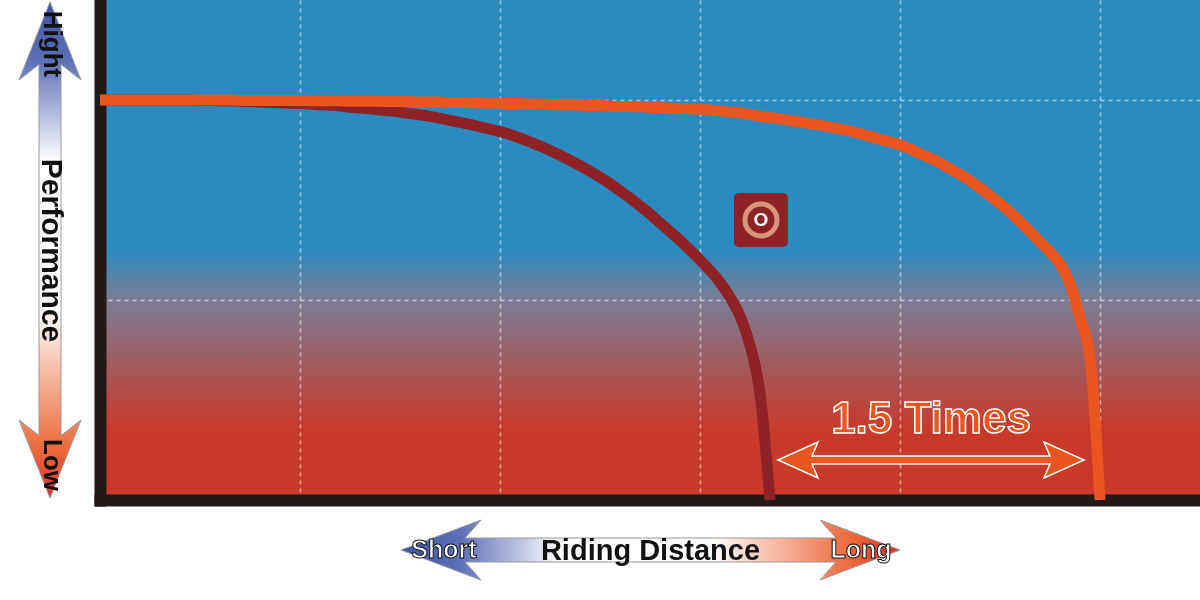 The height and width of the screenshot is (600, 1200). Describe the element at coordinates (53, 44) in the screenshot. I see `text: Hight` at that location.